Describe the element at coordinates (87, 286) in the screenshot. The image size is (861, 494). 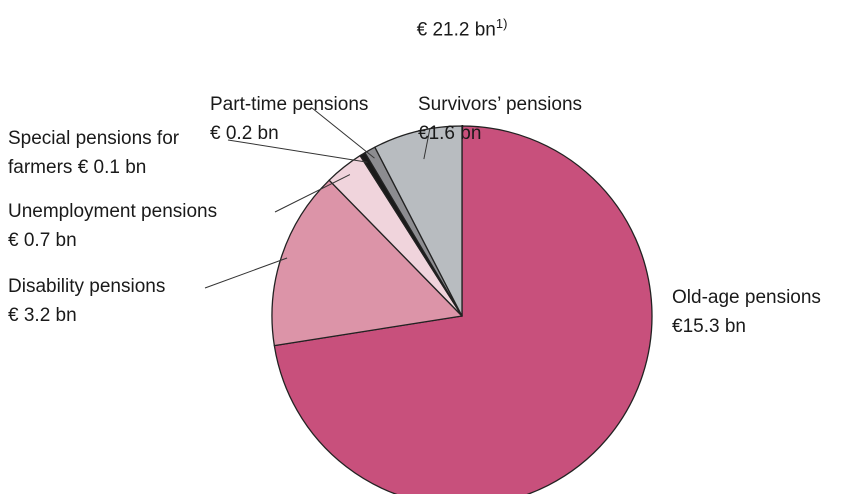
I see `slice-name: Disability pensions` at that location.